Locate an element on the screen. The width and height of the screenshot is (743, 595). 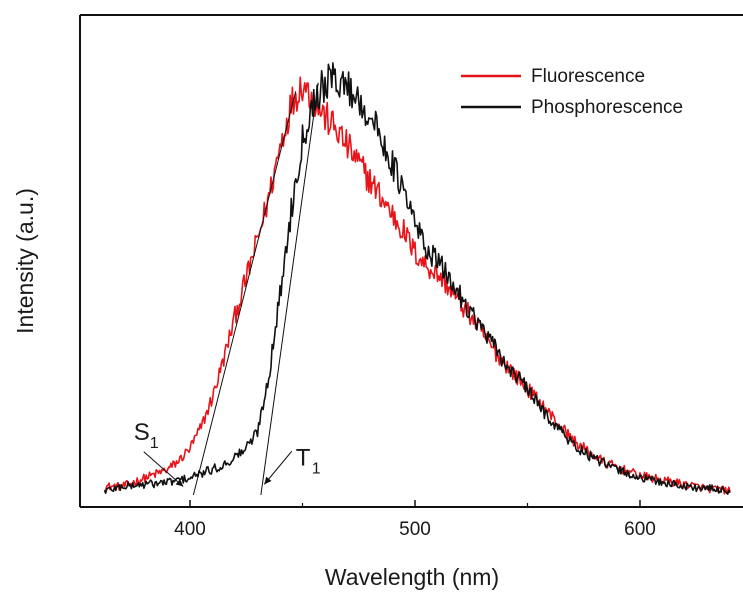
x-tick-label: 600 is located at coordinates (640, 529).